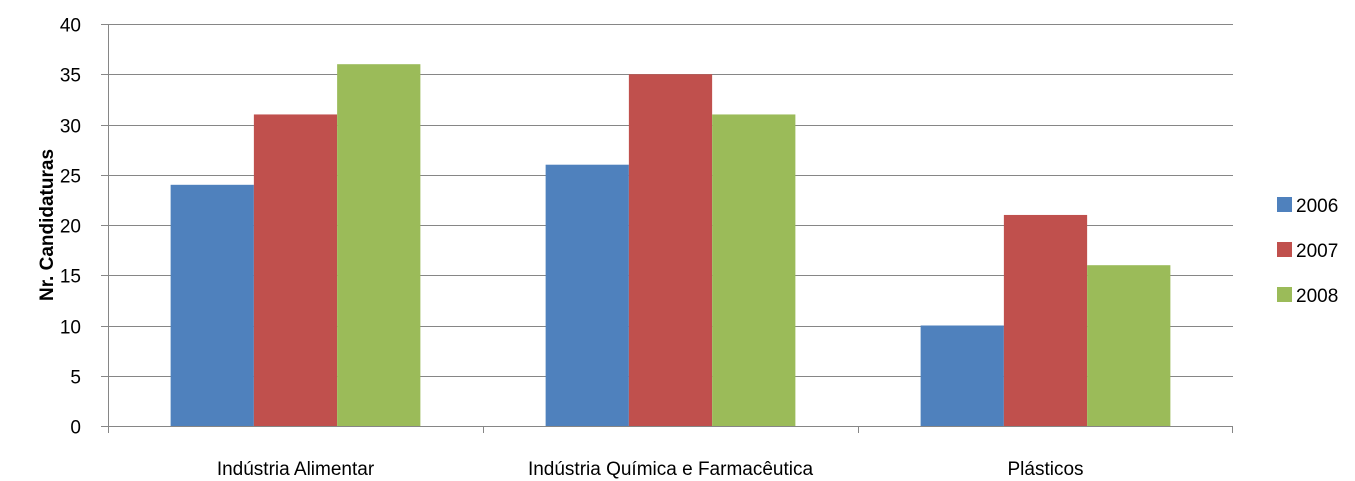 The image size is (1355, 481). I want to click on legend: 2006 2007 2008, so click(1307, 251).